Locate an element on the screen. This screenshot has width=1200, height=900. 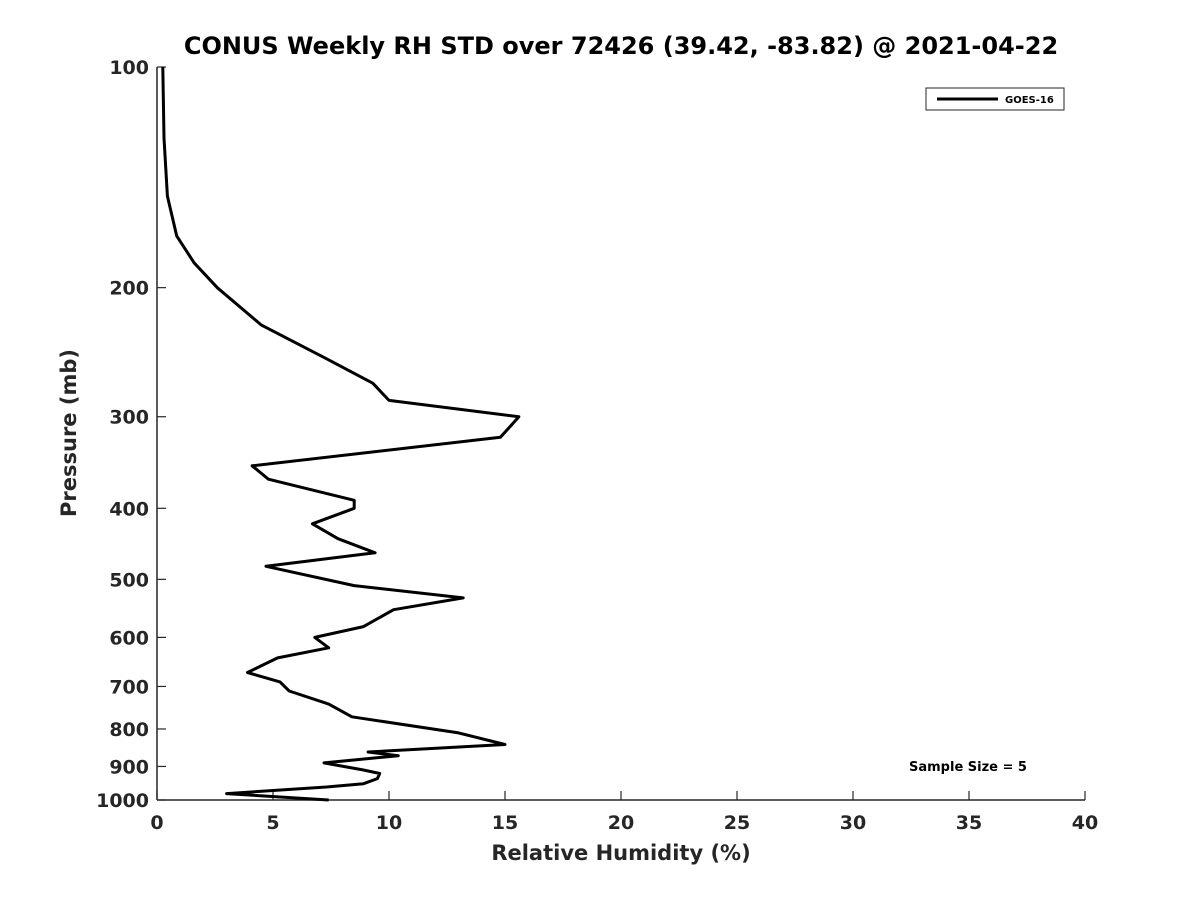
y-axis-label: Pressure (mb) is located at coordinates (69, 433).